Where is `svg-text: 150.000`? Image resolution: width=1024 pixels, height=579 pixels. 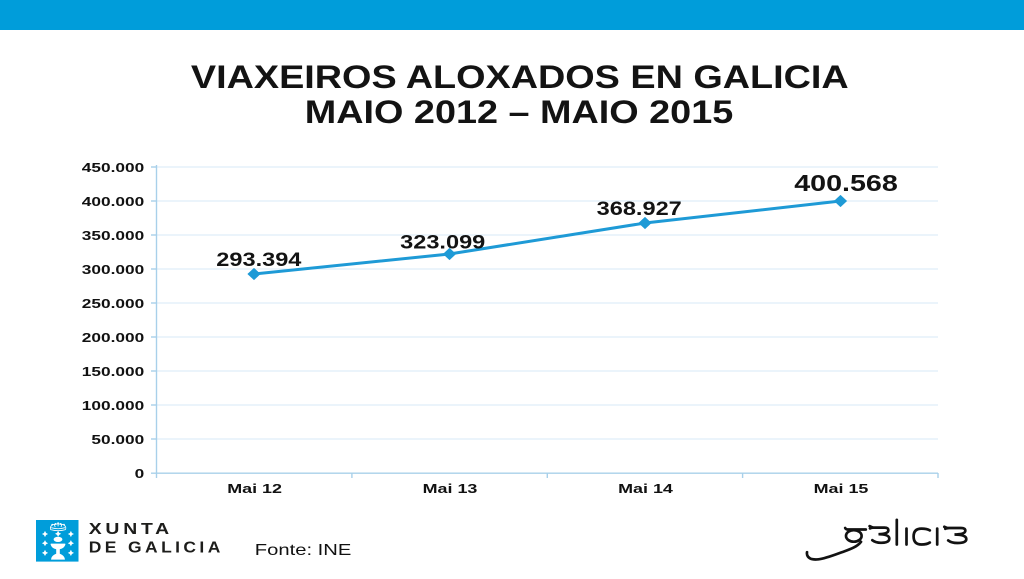 svg-text: 150.000 is located at coordinates (113, 372).